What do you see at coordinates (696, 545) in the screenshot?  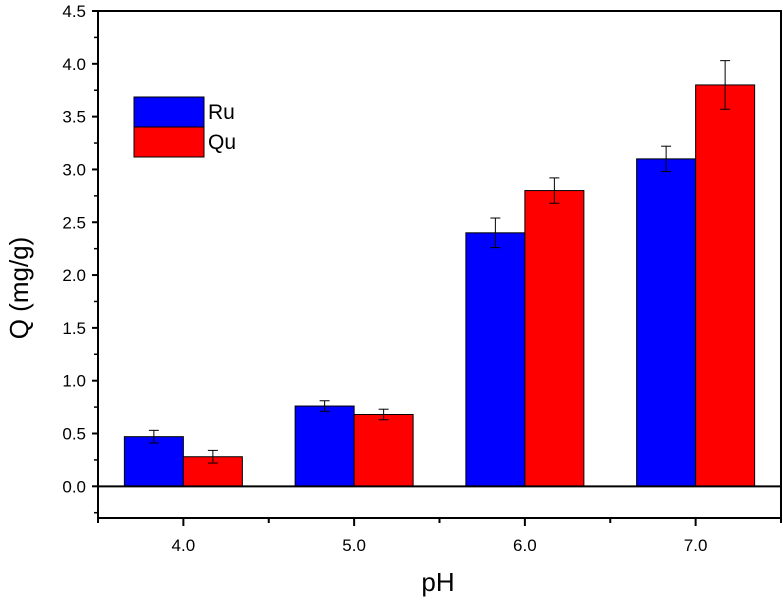 I see `x-tick-label: 7.0` at bounding box center [696, 545].